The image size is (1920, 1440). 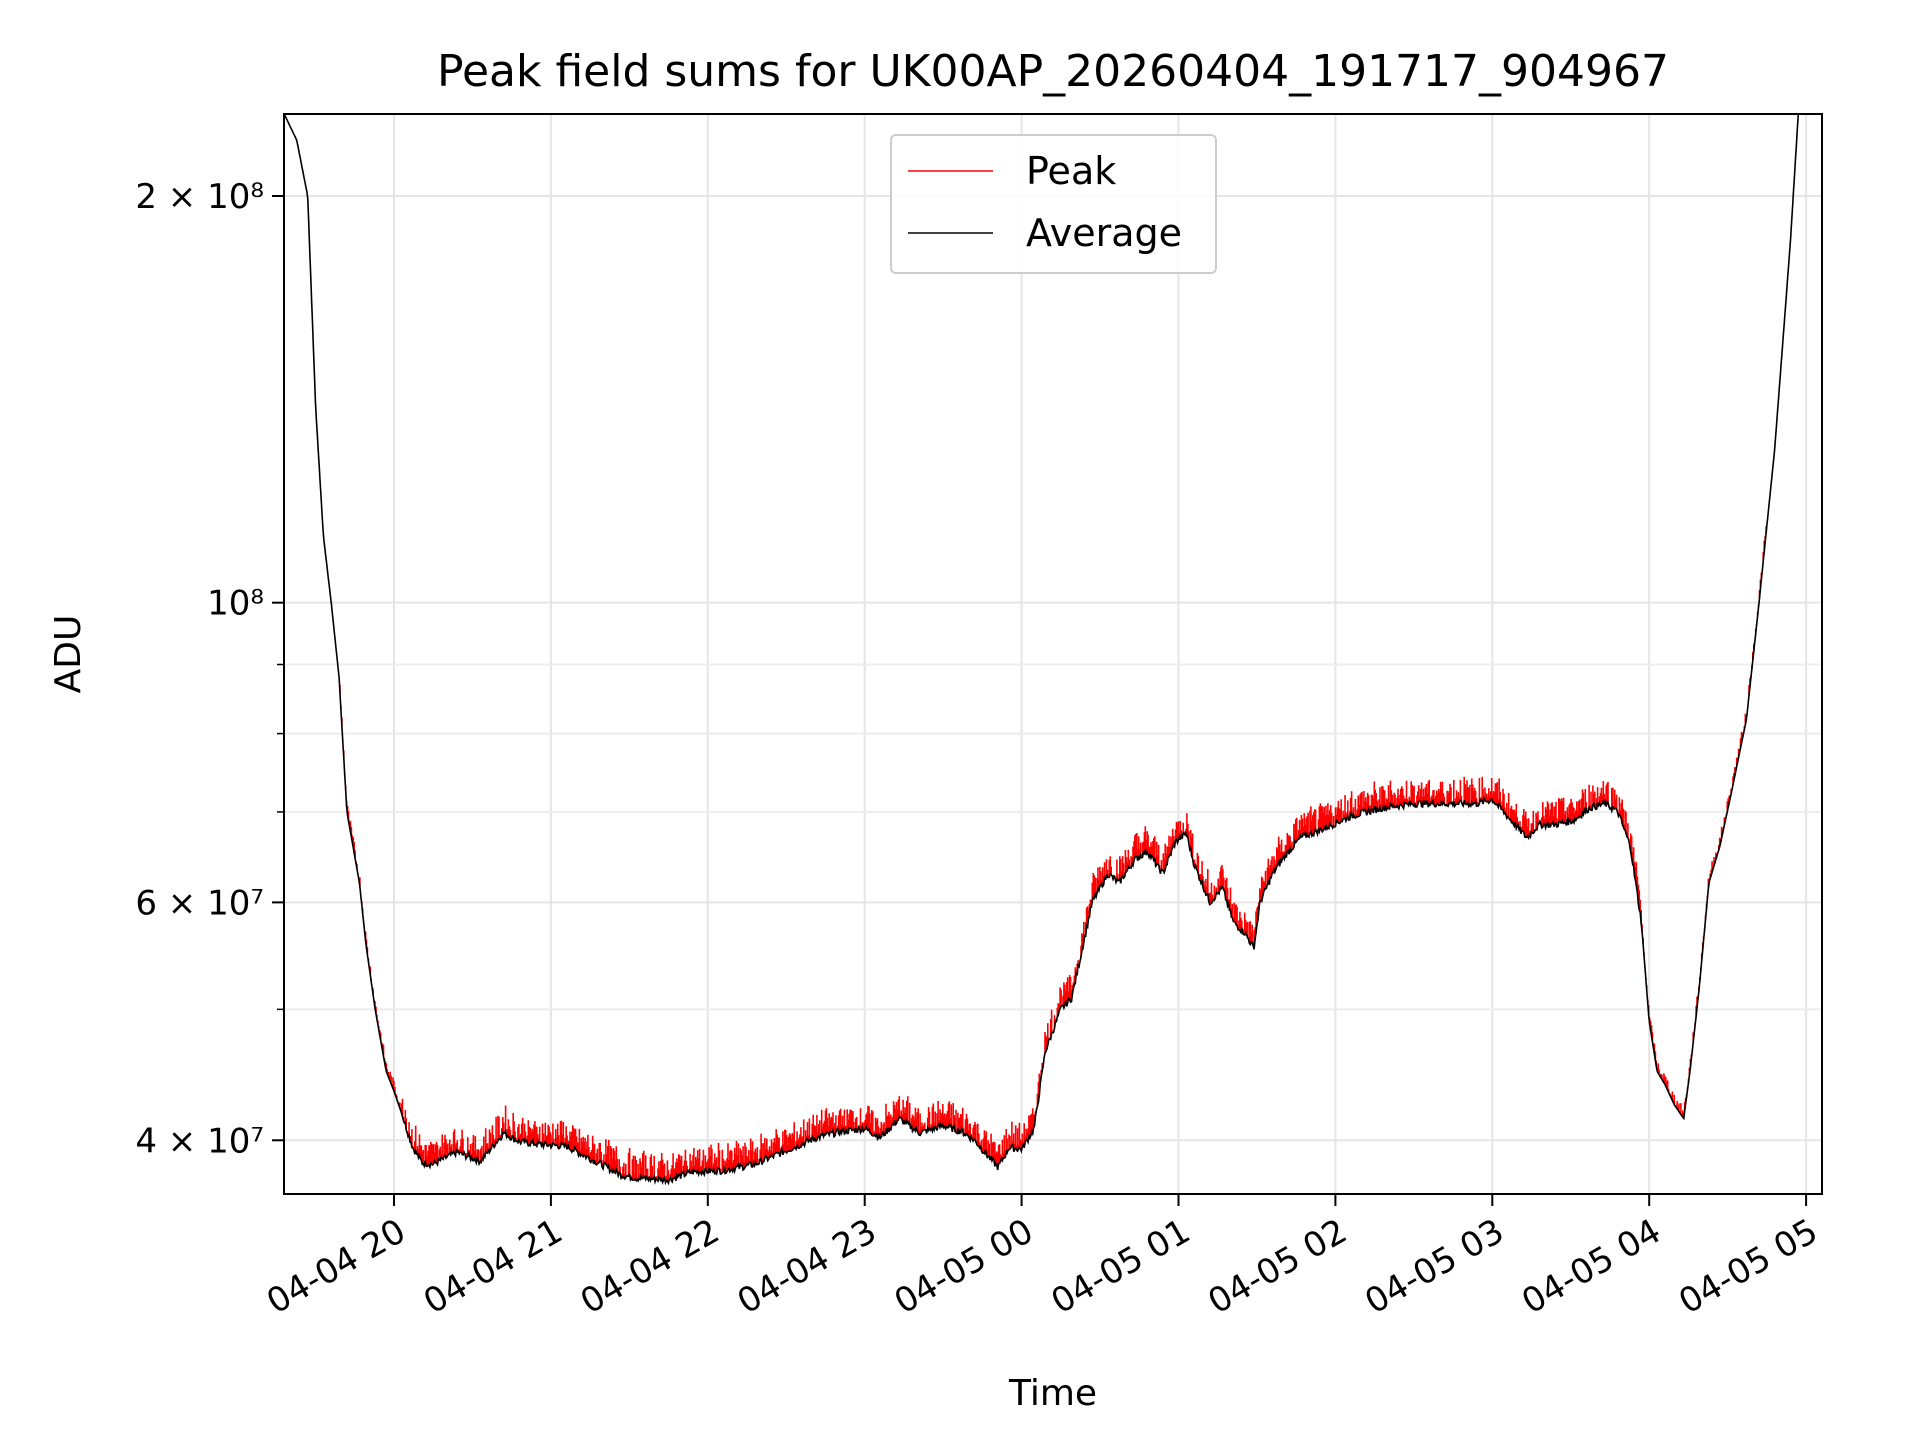 What do you see at coordinates (235, 604) in the screenshot?
I see `y-tick-label: 10⁸` at bounding box center [235, 604].